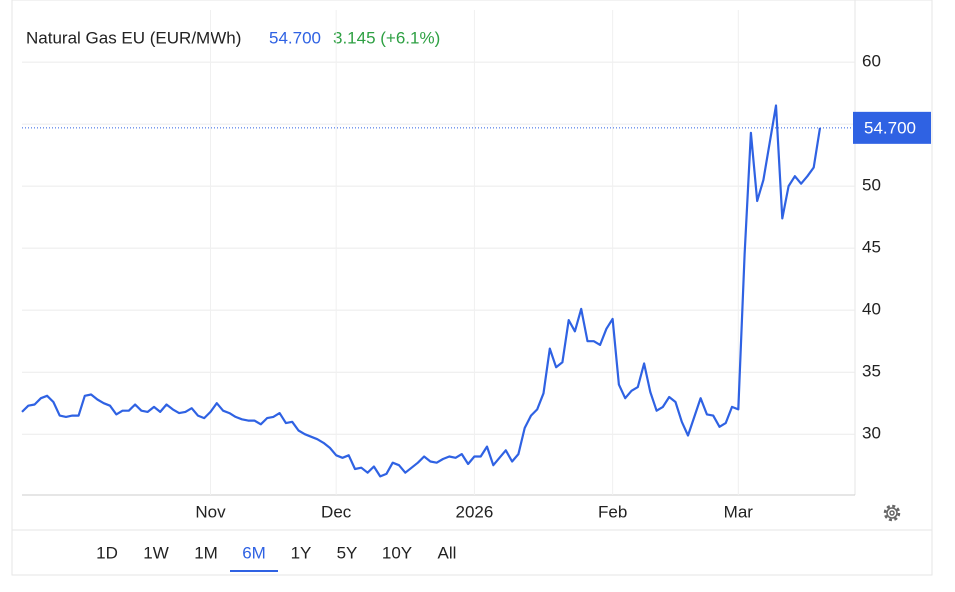  What do you see at coordinates (871, 371) in the screenshot?
I see `y-tick-label: 35` at bounding box center [871, 371].